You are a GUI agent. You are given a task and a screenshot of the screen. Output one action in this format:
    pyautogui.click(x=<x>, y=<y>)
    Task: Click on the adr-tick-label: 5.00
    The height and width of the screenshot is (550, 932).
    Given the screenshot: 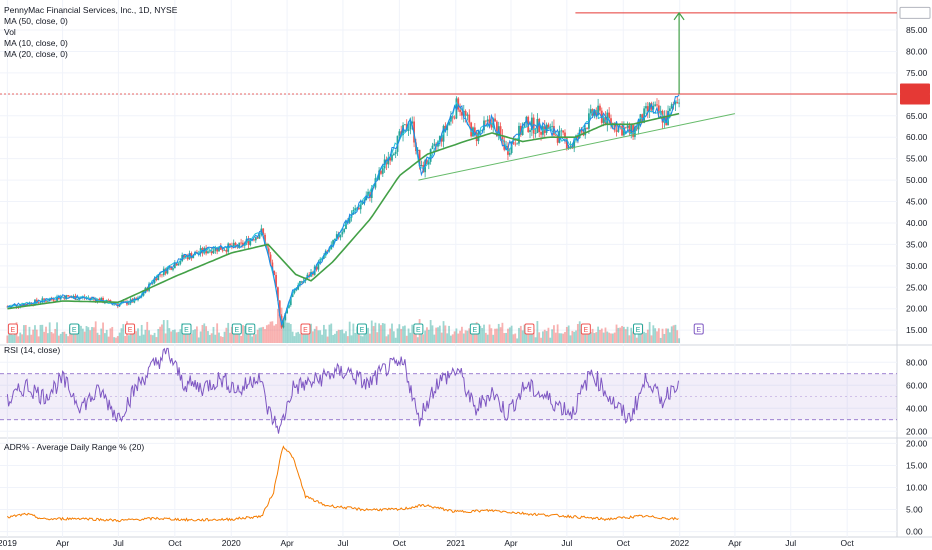 What is the action you would take?
    pyautogui.click(x=914, y=510)
    